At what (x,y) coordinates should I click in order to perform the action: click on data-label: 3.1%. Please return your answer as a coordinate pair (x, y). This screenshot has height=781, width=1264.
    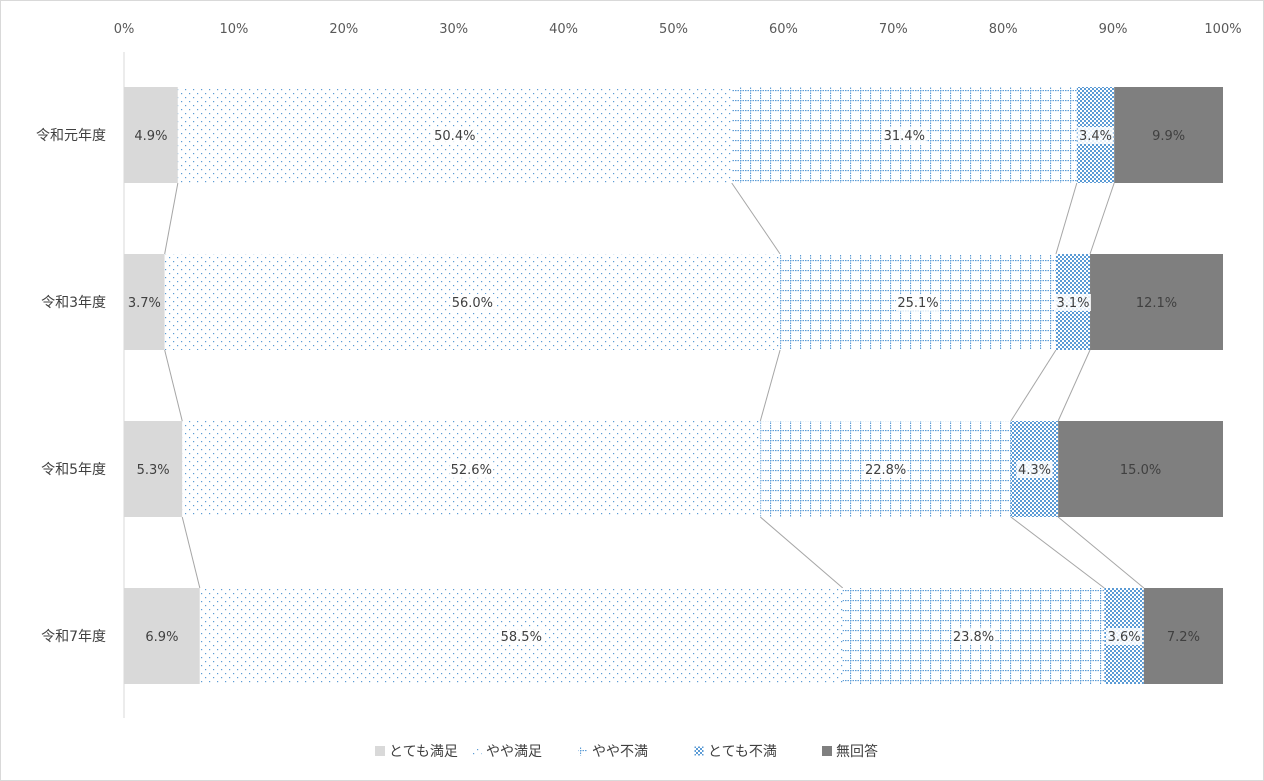
    Looking at the image, I should click on (1072, 303).